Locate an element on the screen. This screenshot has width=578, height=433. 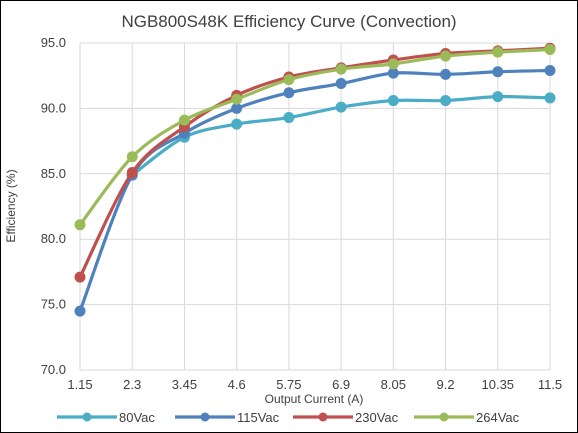
legend-label: 264Vac is located at coordinates (498, 417).